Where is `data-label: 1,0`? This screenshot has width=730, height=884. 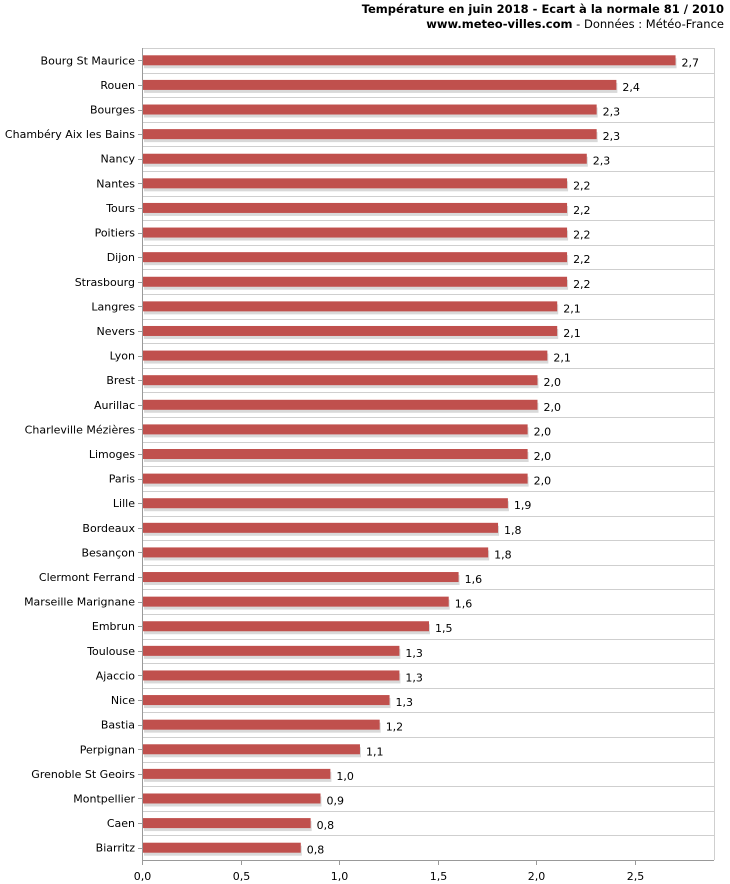
data-label: 1,0 is located at coordinates (345, 776).